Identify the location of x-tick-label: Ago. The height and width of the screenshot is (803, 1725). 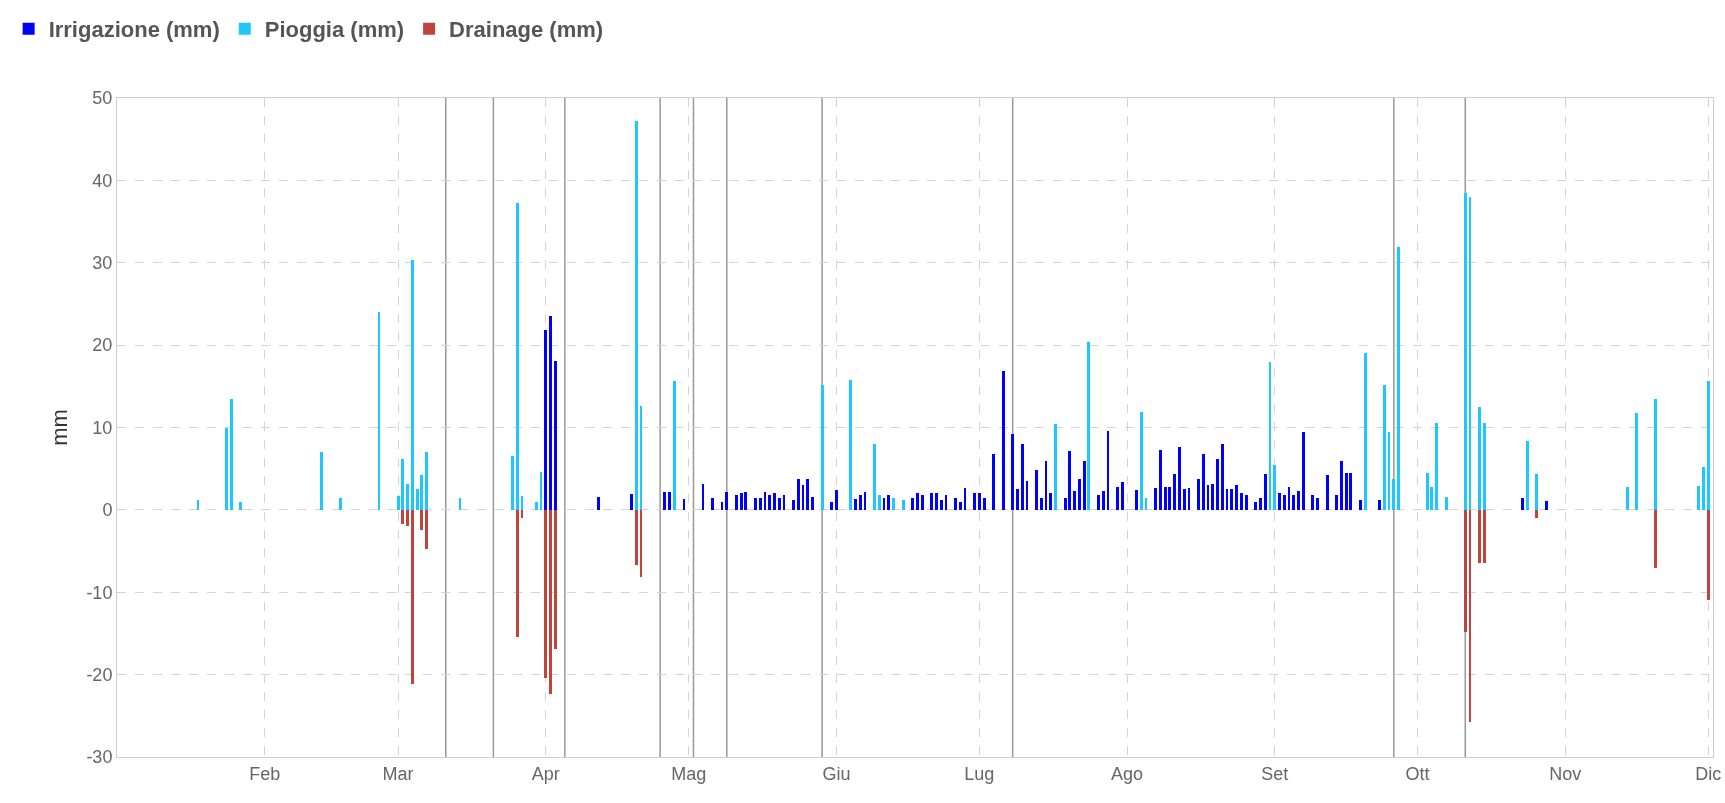
(1127, 773).